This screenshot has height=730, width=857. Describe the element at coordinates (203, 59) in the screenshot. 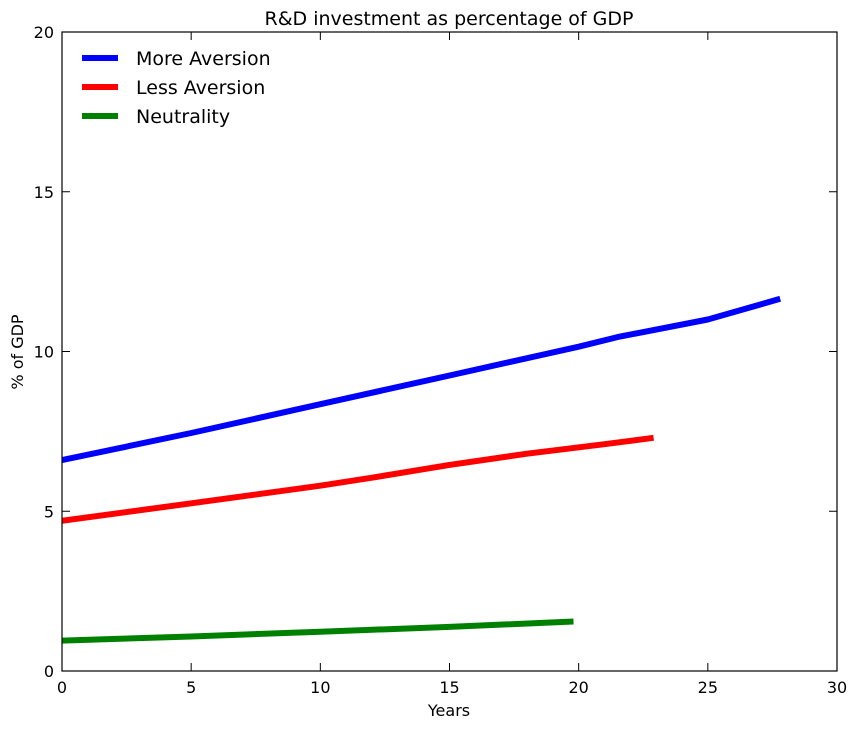

I see `legend-label-0: More Aversion` at that location.